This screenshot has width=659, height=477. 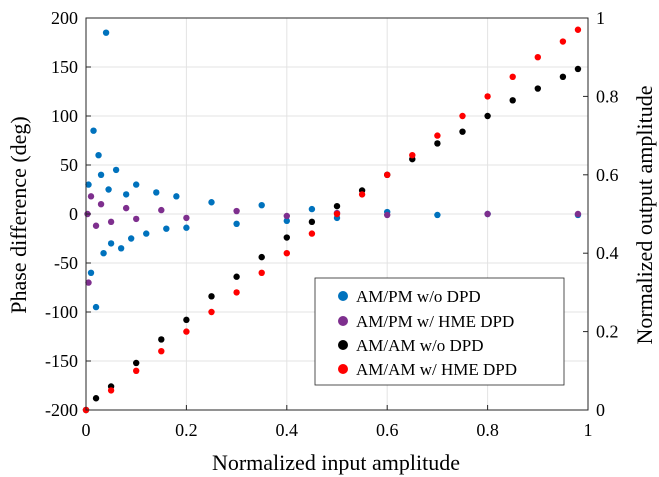 I want to click on y-axis-label-right: Normalized output amplitude, so click(x=644, y=214).